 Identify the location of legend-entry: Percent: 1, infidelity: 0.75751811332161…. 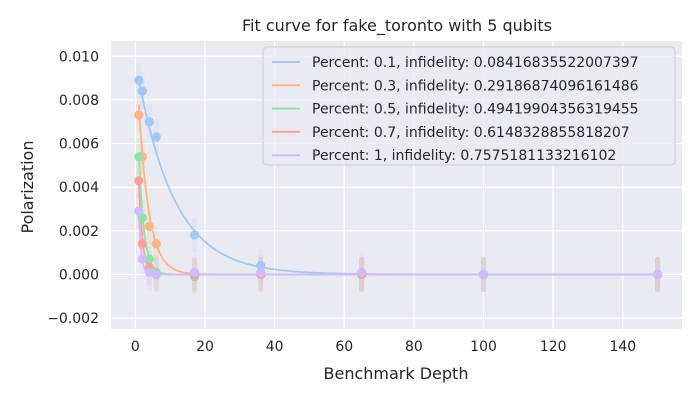
(464, 156).